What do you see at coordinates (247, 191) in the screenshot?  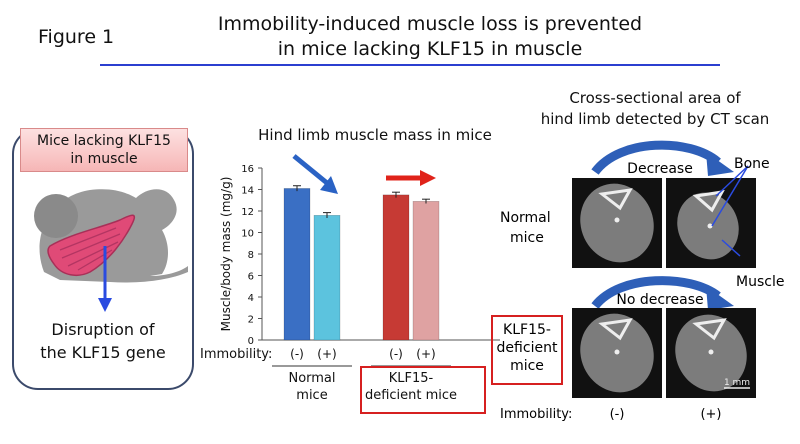 I see `y-tick-label: 14` at bounding box center [247, 191].